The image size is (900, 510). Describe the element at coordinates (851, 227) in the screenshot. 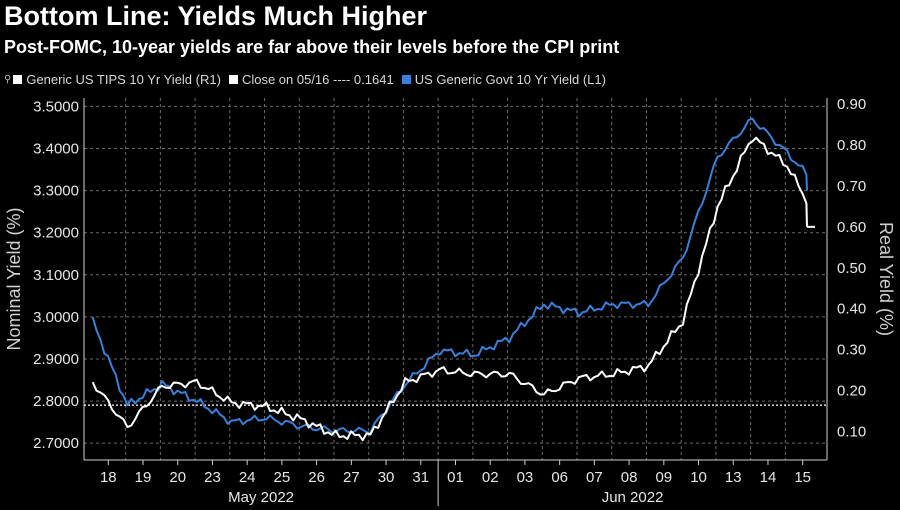

I see `y-tick-label-right: 0.60` at that location.